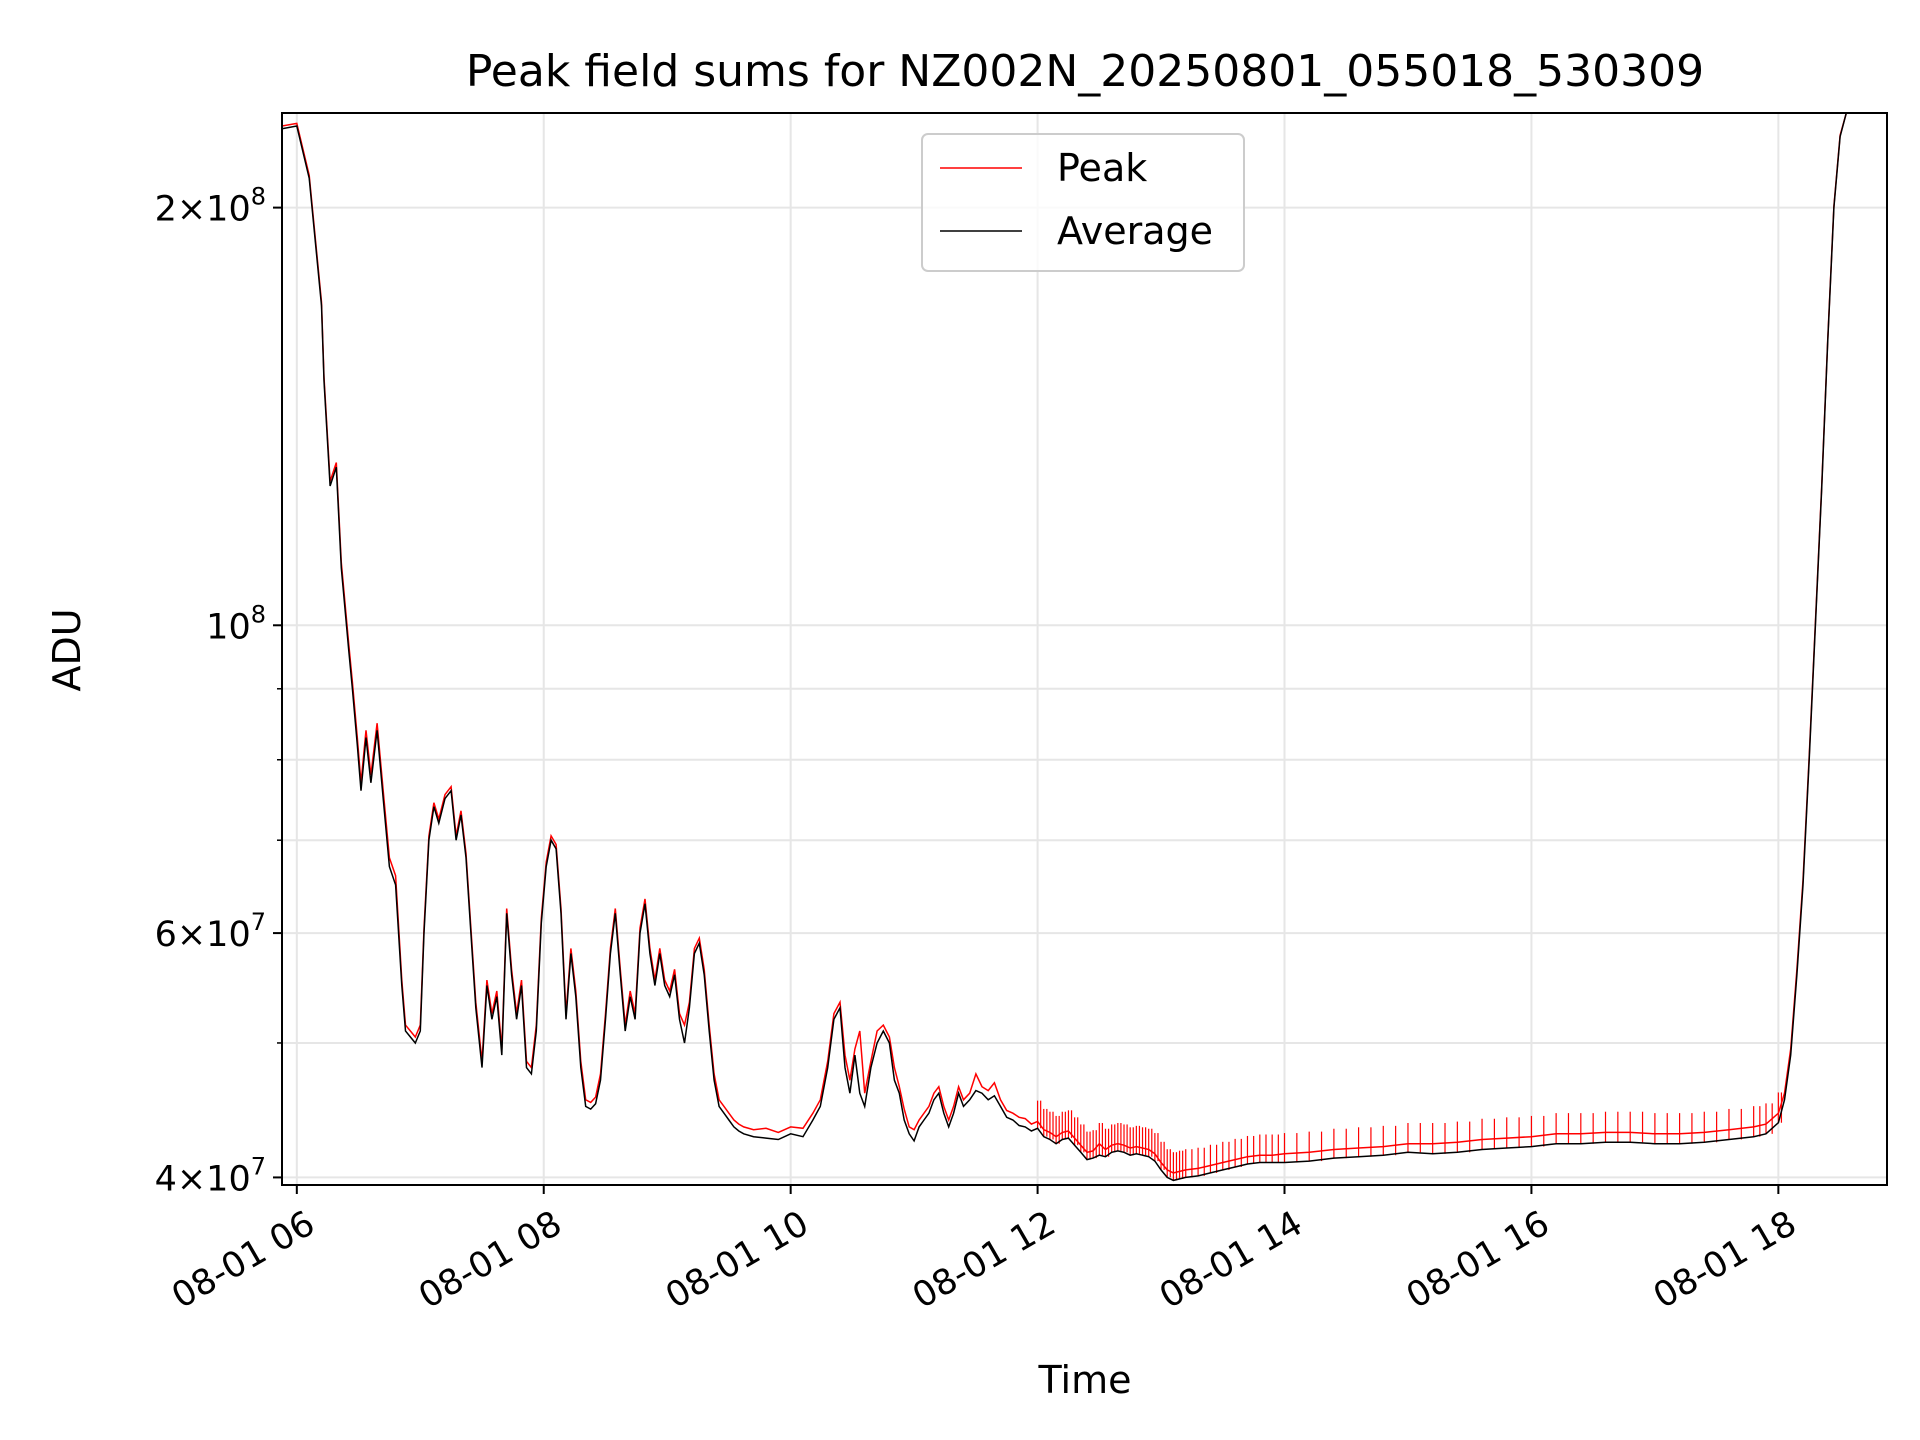 The height and width of the screenshot is (1440, 1920). What do you see at coordinates (1083, 202) in the screenshot?
I see `legend: Peak Average` at bounding box center [1083, 202].